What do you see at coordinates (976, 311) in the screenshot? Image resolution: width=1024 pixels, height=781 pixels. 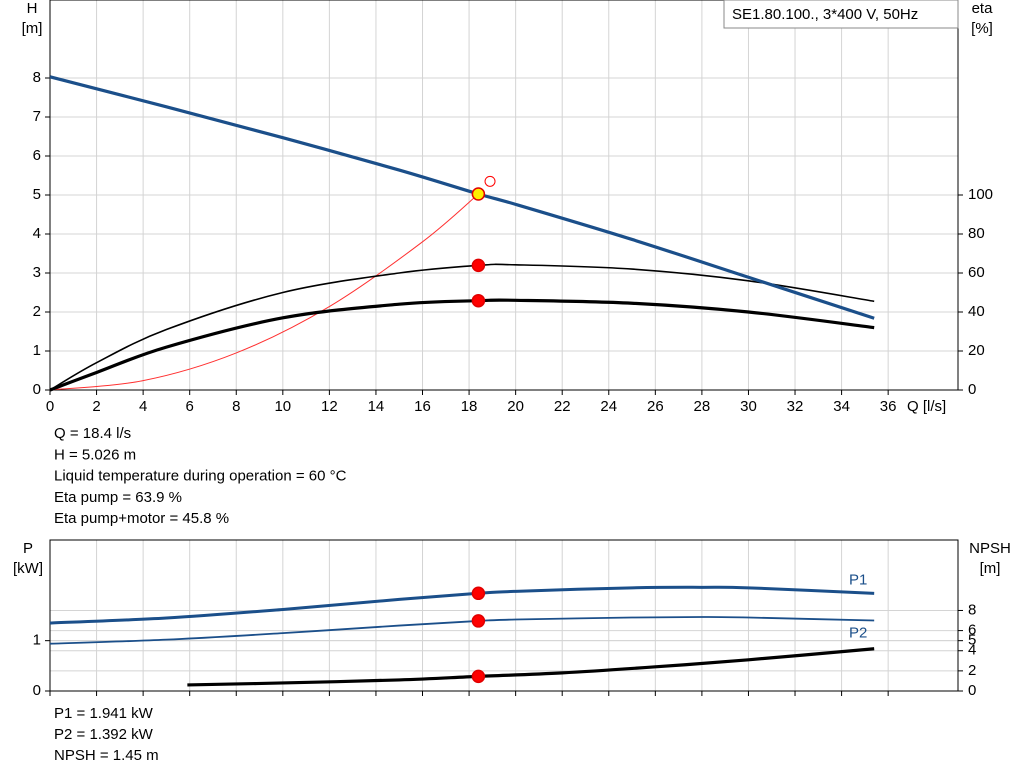 I see `y2-tick-label: 40` at bounding box center [976, 311].